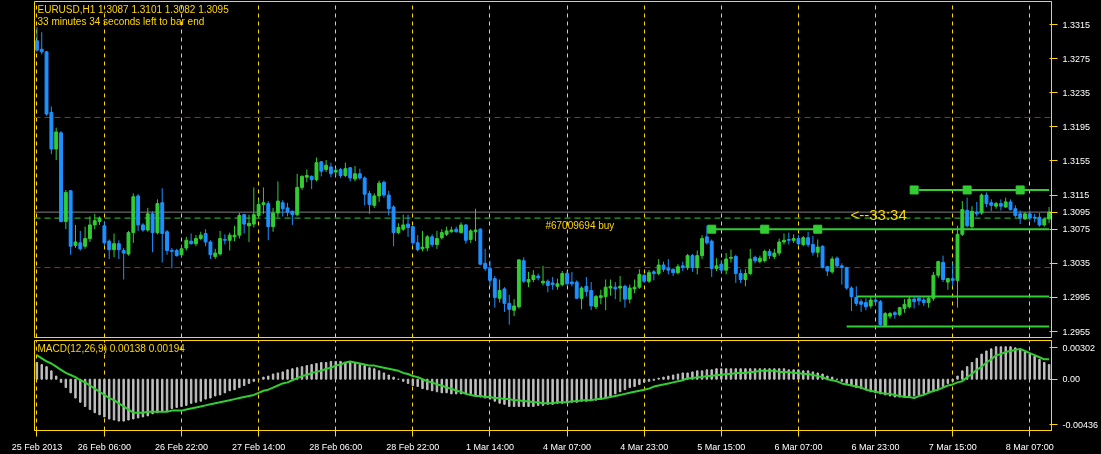 This screenshot has width=1101, height=454. What do you see at coordinates (413, 446) in the screenshot?
I see `x-tick-label: 28 Feb 22:00` at bounding box center [413, 446].